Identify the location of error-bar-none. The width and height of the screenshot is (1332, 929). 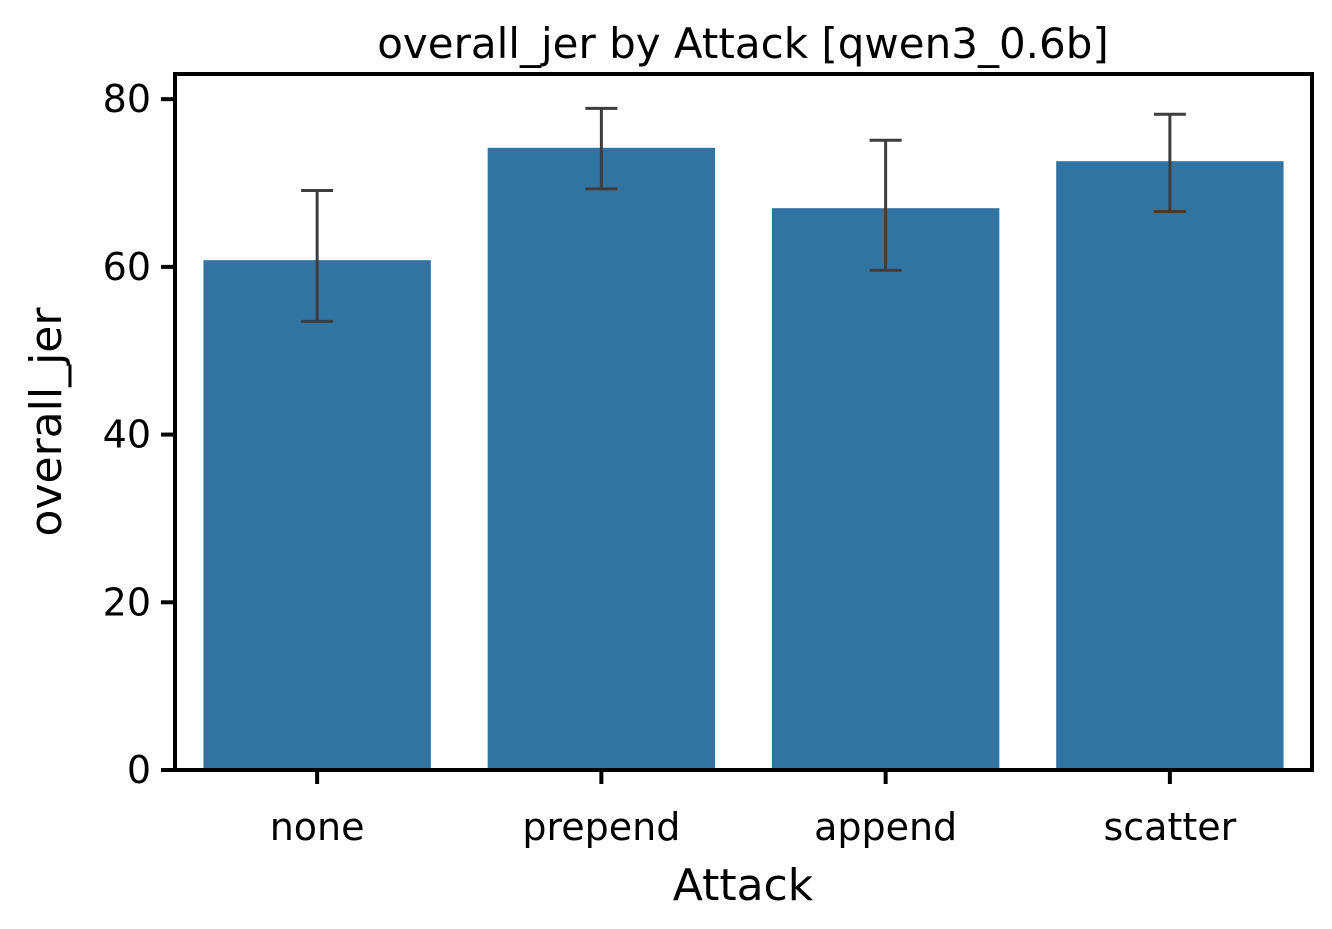
(317, 256).